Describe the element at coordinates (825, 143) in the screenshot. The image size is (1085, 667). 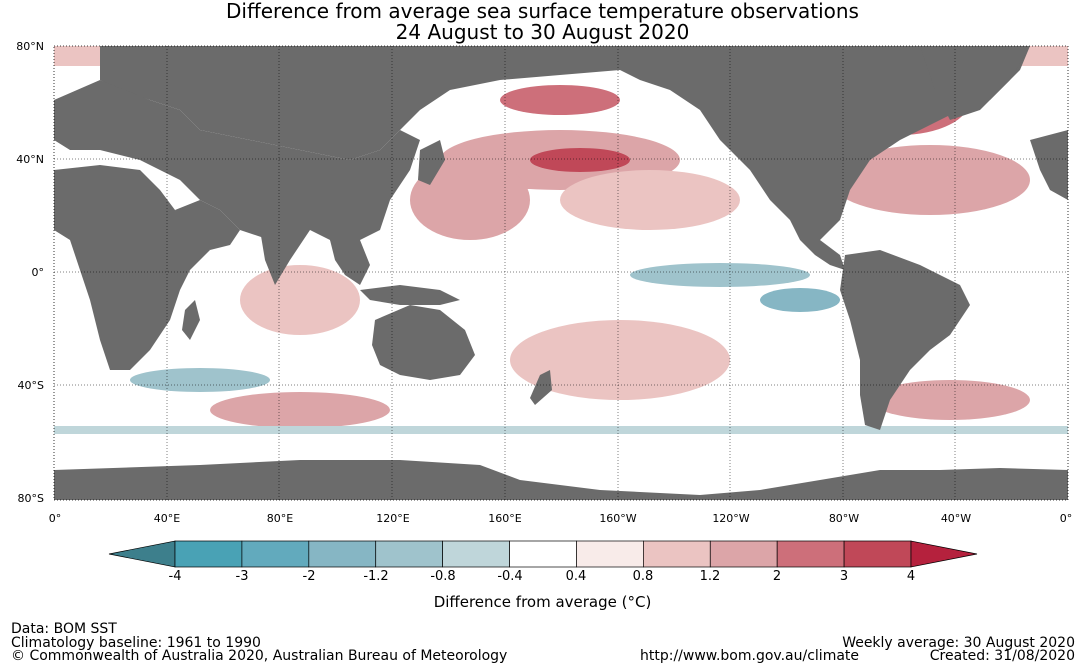
I see `land-north-america` at that location.